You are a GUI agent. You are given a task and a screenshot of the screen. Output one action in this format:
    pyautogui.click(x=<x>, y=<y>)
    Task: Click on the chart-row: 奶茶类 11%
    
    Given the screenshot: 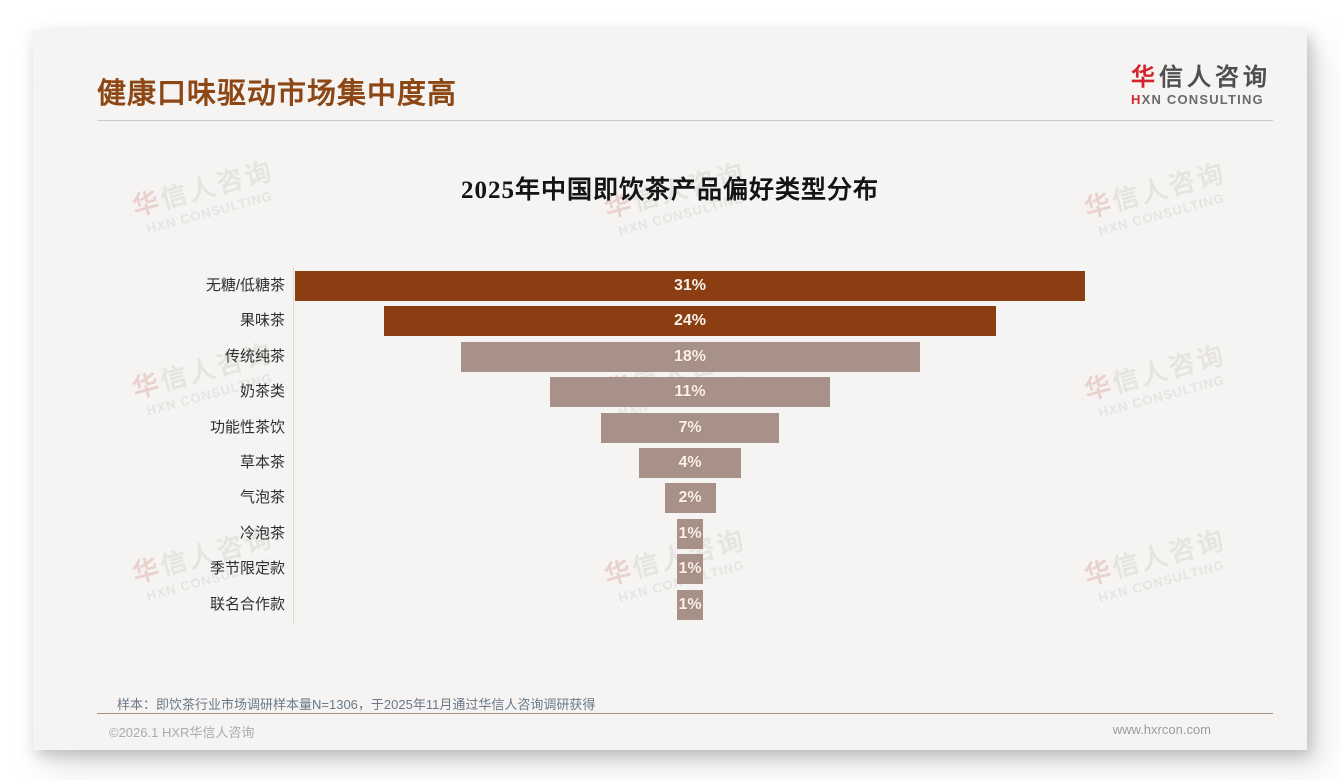 What is the action you would take?
    pyautogui.click(x=670, y=392)
    